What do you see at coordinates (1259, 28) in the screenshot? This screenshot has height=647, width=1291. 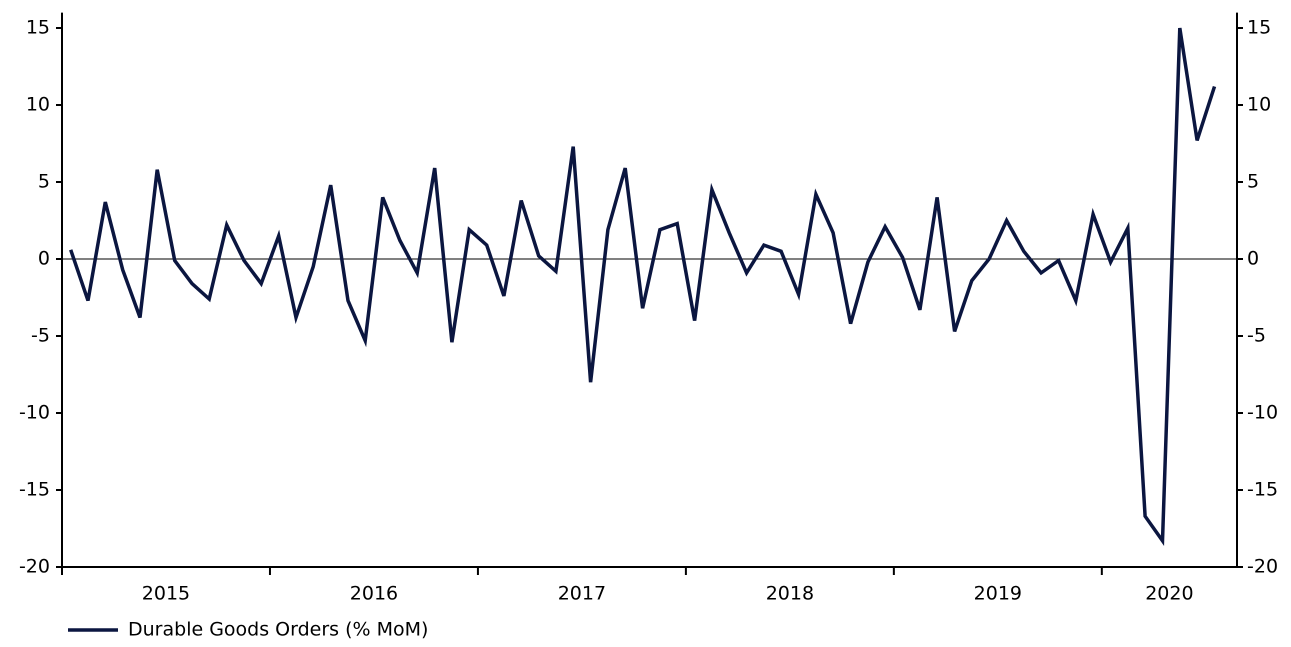 I see `y2-tick-label: 15` at bounding box center [1259, 28].